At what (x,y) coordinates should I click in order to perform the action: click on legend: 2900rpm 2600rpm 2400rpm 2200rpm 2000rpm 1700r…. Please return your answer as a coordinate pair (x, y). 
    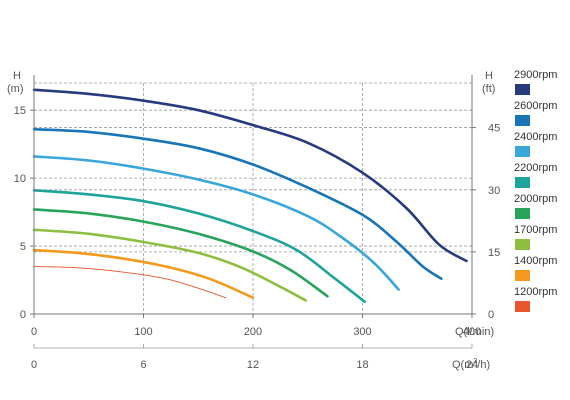
    Looking at the image, I should click on (535, 190).